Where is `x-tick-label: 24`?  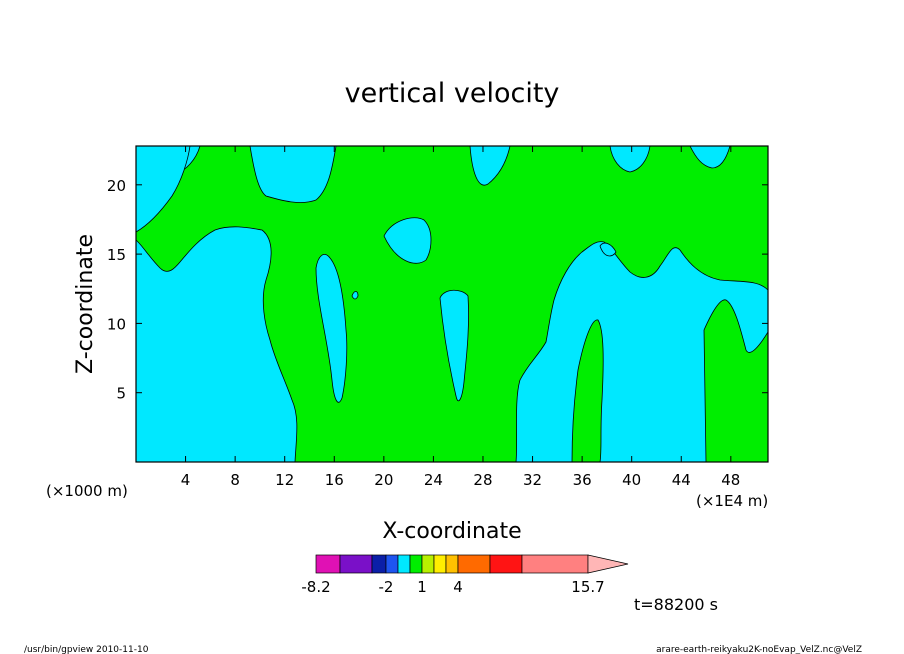
x-tick-label: 24 is located at coordinates (433, 480).